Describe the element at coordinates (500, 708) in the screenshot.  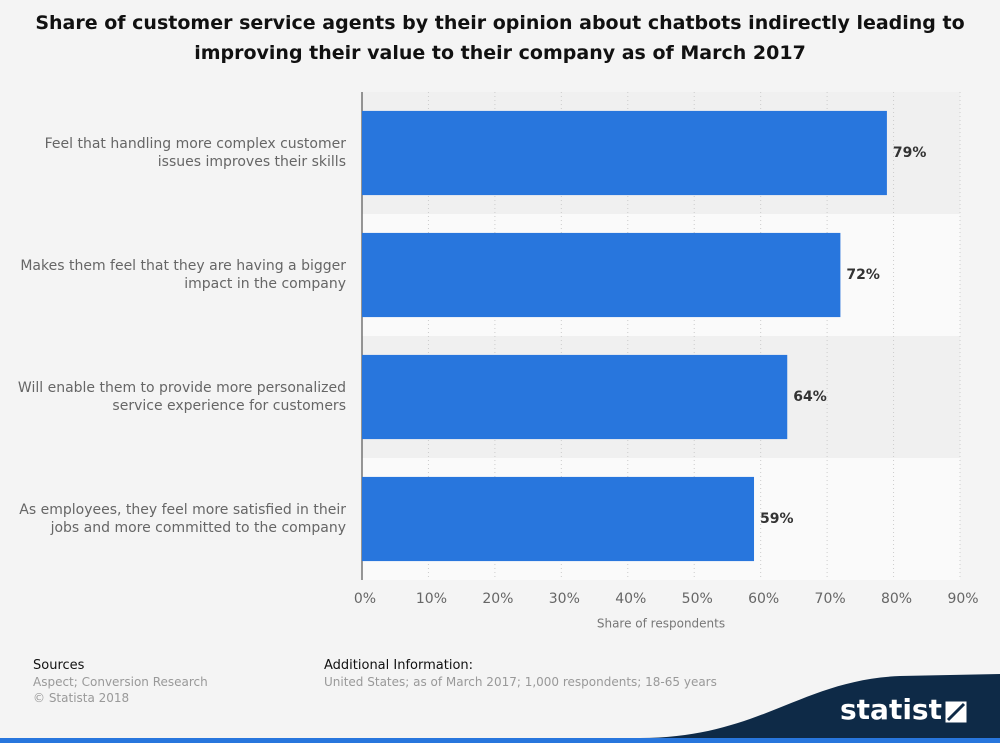
I see `footer-wave` at that location.